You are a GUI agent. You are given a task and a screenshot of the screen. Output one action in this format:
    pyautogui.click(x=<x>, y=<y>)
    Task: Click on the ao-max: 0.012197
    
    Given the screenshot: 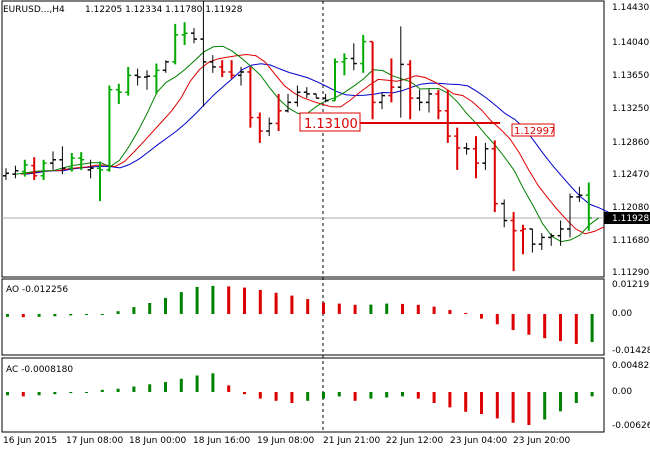 What is the action you would take?
    pyautogui.click(x=631, y=285)
    